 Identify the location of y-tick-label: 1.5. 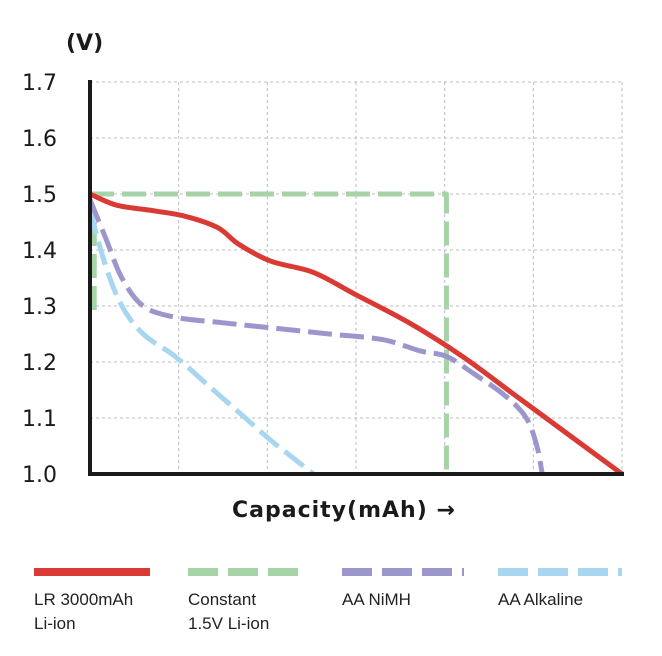
(39, 195).